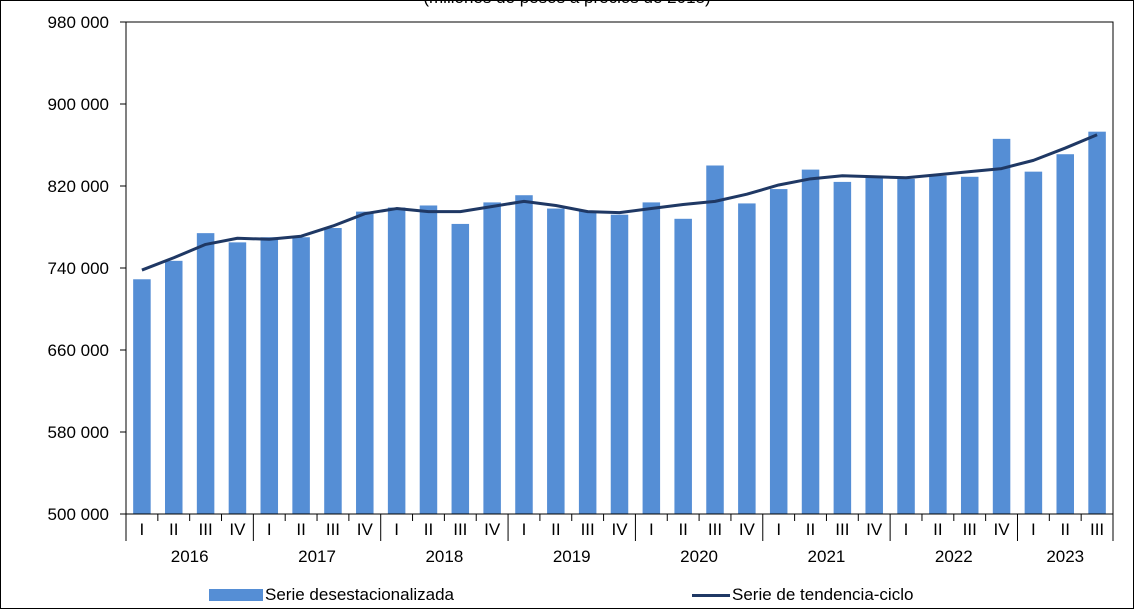 The width and height of the screenshot is (1134, 609). I want to click on legend-item-trend-series: Serie de tendencia-ciclo, so click(802, 595).